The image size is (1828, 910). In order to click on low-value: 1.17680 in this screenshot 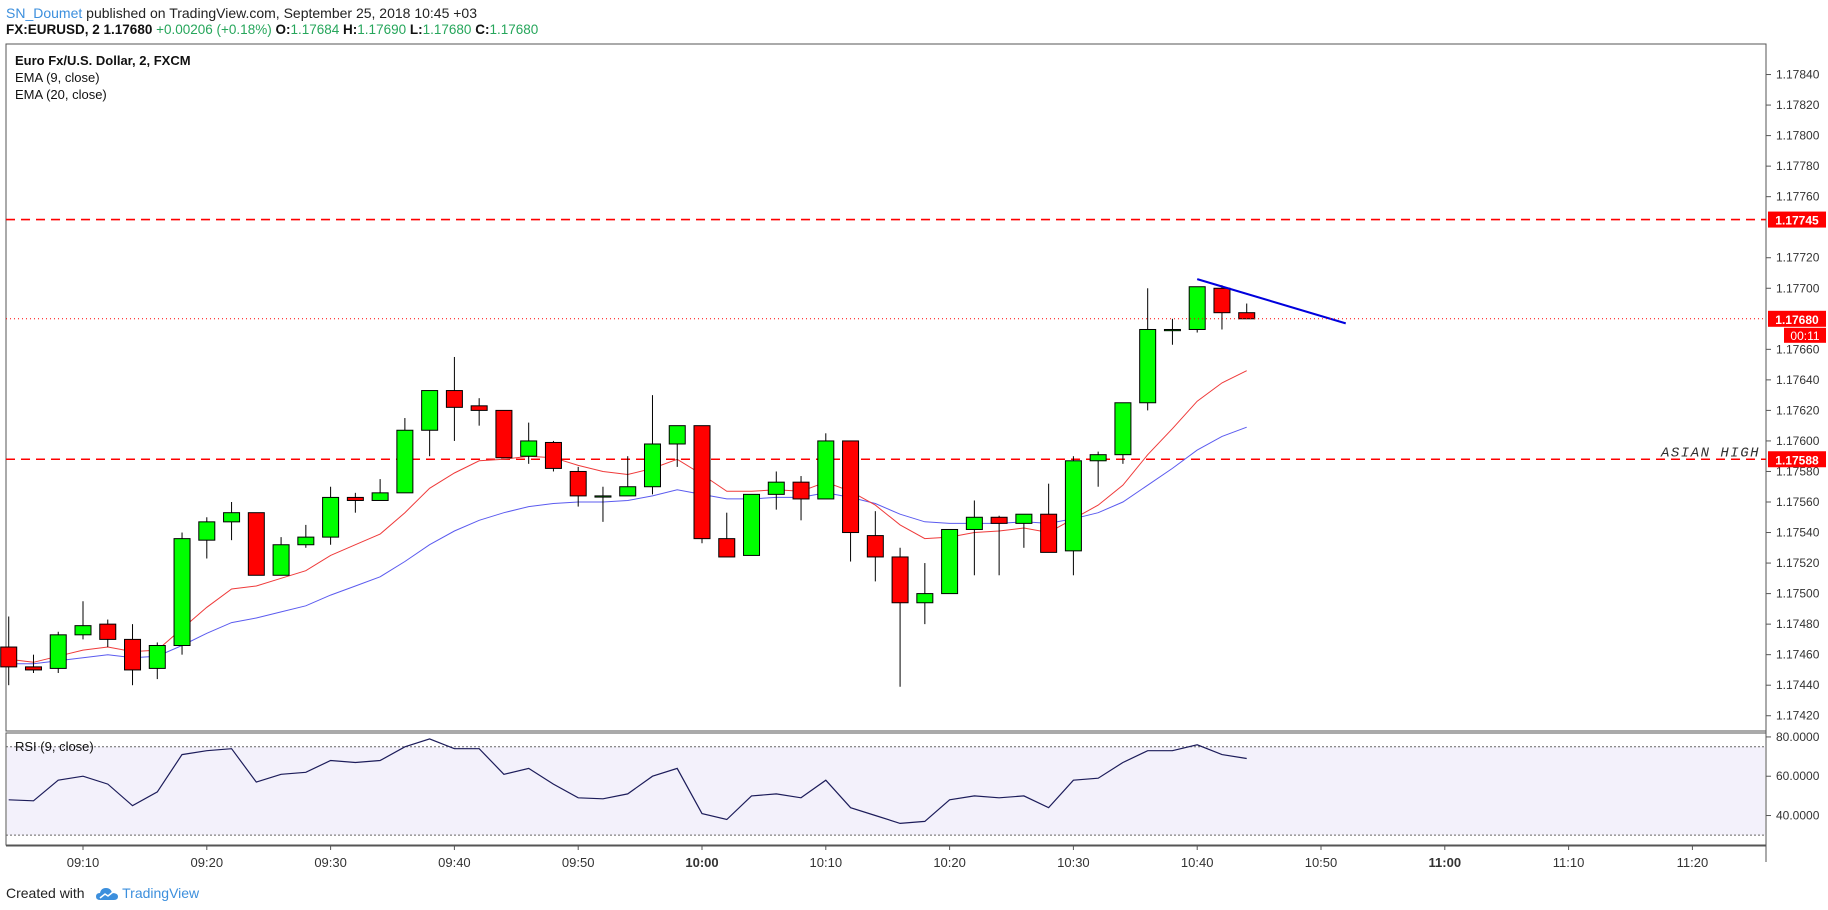, I will do `click(447, 29)`.